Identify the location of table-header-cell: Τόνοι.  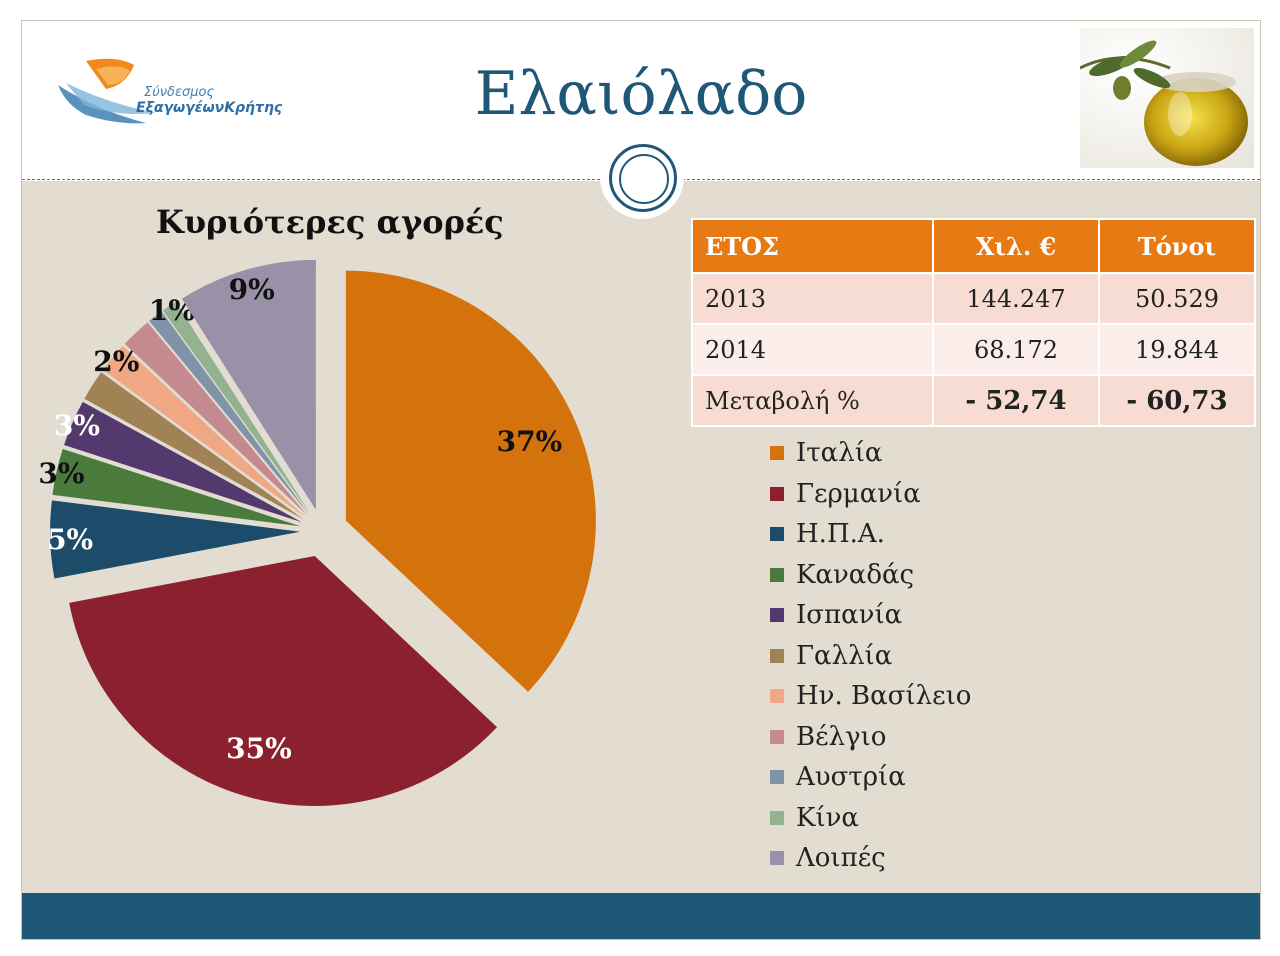
(1177, 246).